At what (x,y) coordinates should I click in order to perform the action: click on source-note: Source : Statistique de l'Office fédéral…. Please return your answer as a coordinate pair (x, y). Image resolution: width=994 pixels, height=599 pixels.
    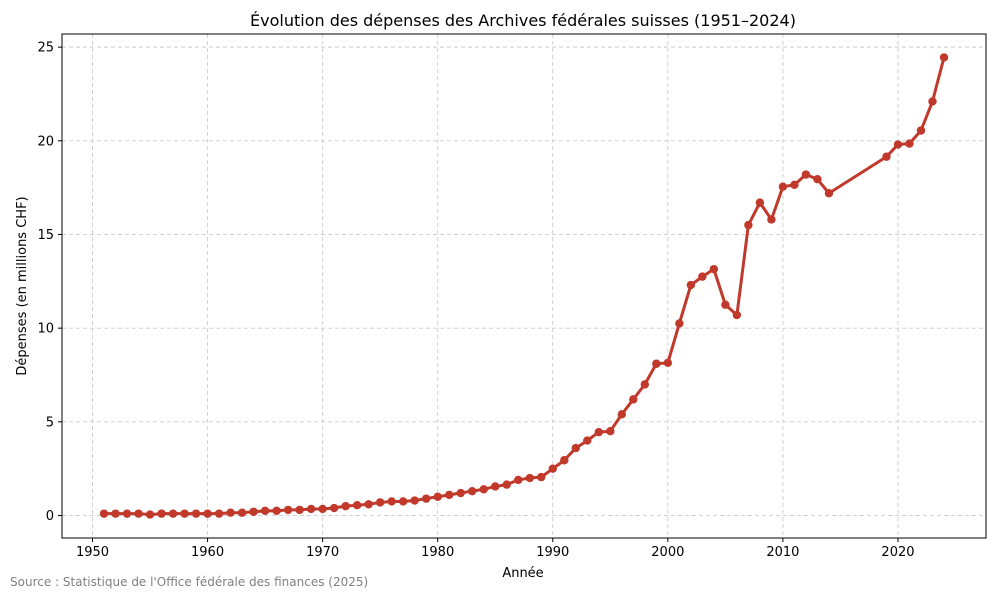
    Looking at the image, I should click on (189, 582).